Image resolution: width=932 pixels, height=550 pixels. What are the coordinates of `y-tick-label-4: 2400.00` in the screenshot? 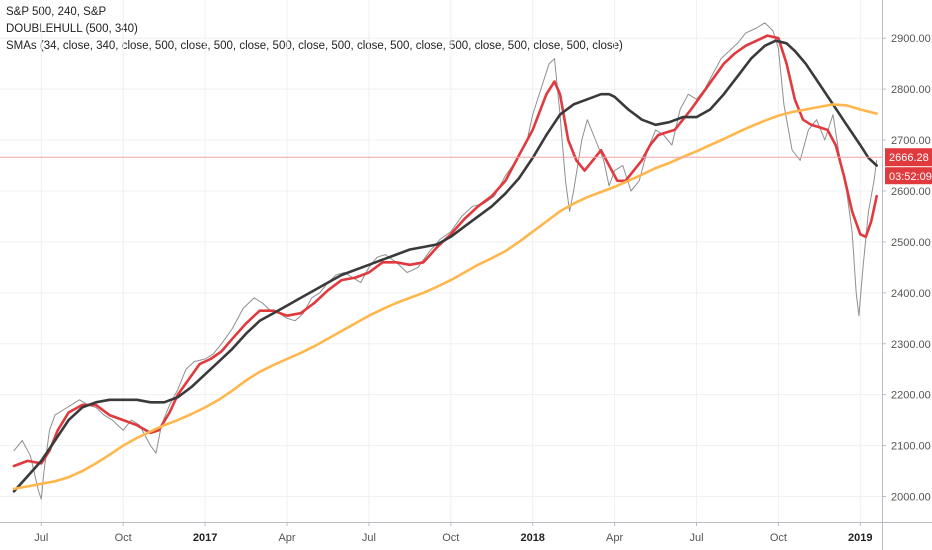 It's located at (911, 294).